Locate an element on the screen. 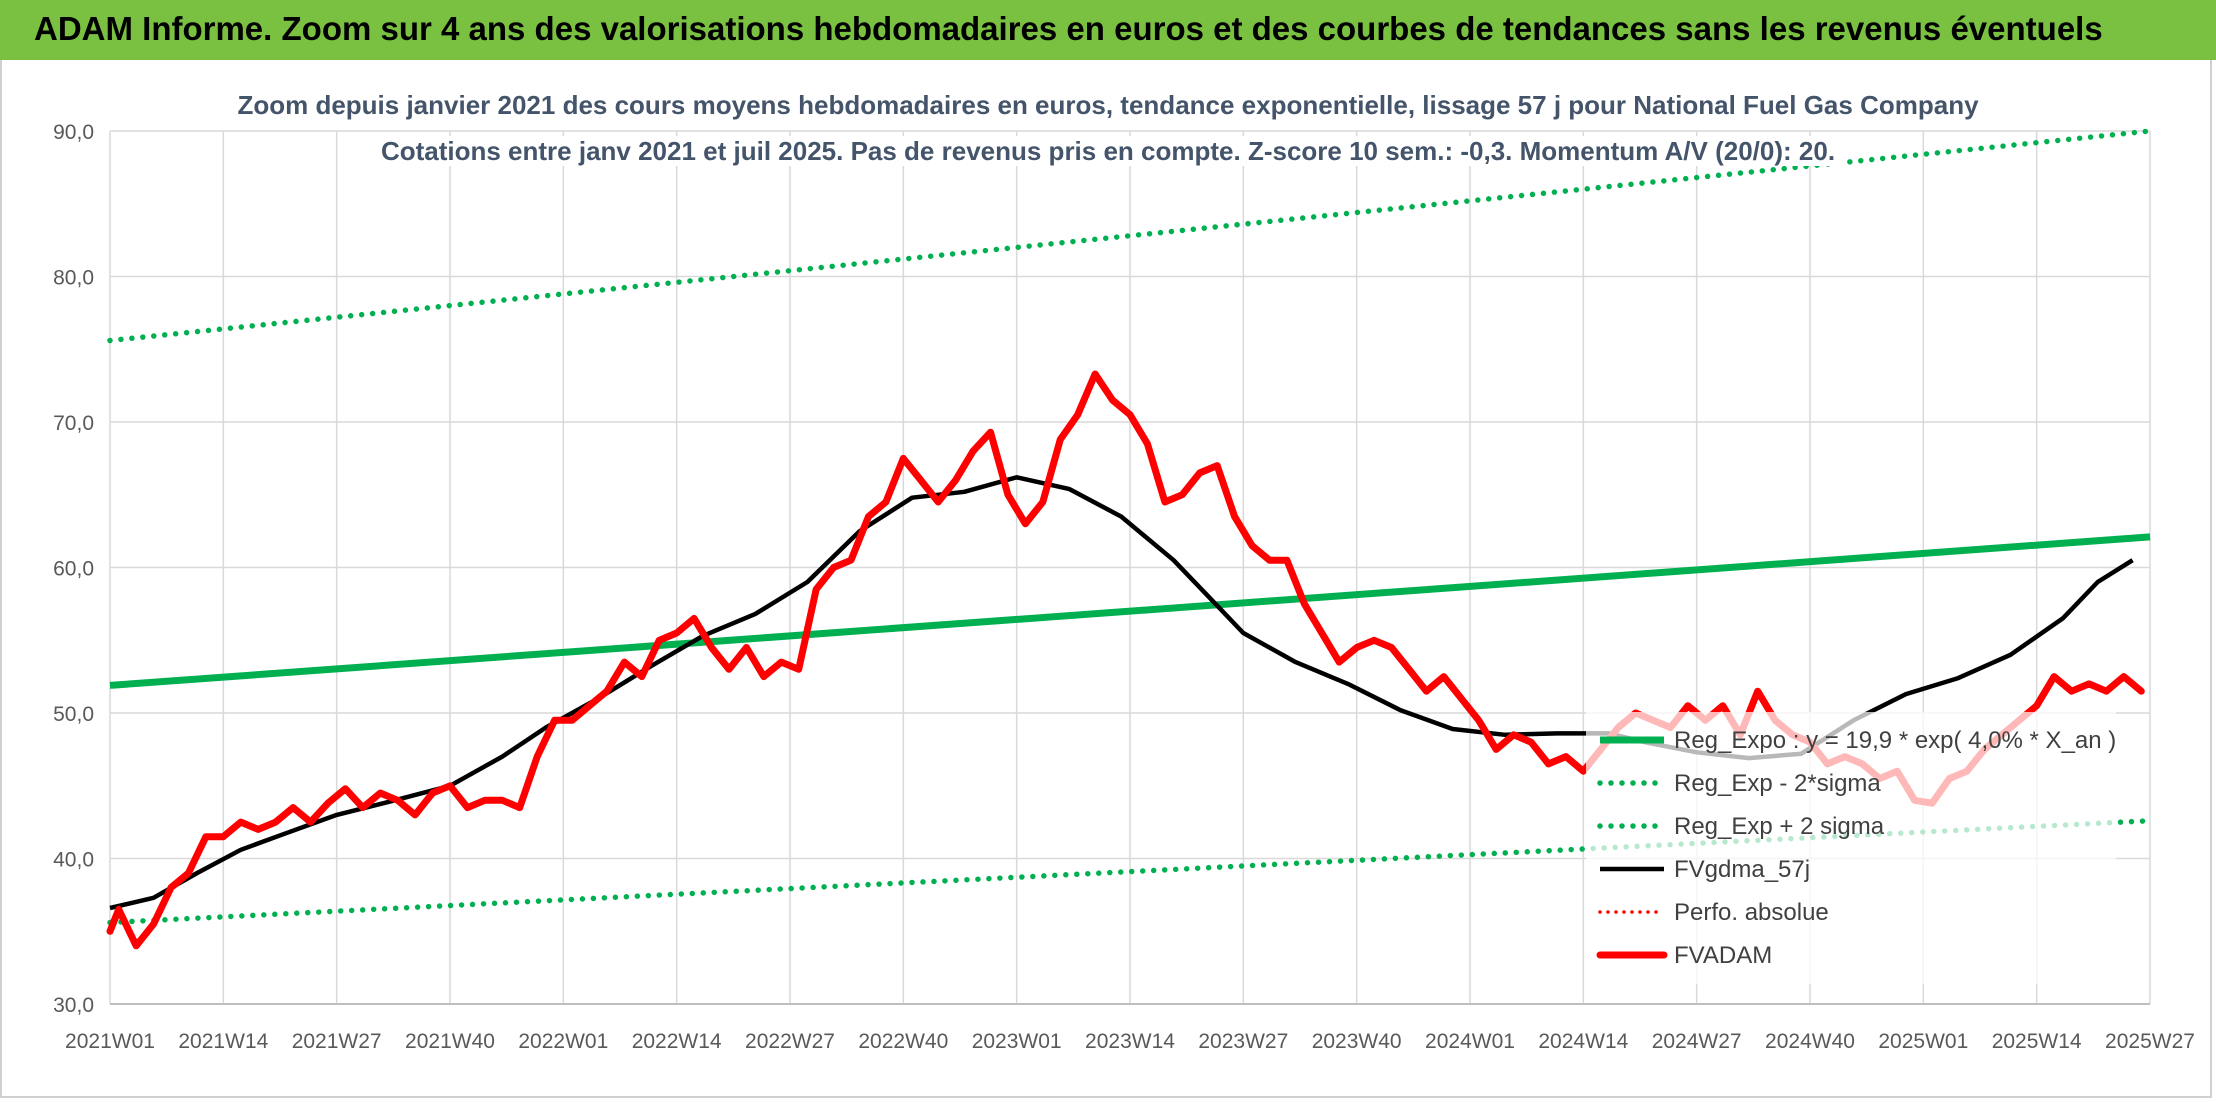 The image size is (2216, 1102). legend-label-reg-exp-plus-2sigma: Reg_Exp + 2 sigma is located at coordinates (1779, 826).